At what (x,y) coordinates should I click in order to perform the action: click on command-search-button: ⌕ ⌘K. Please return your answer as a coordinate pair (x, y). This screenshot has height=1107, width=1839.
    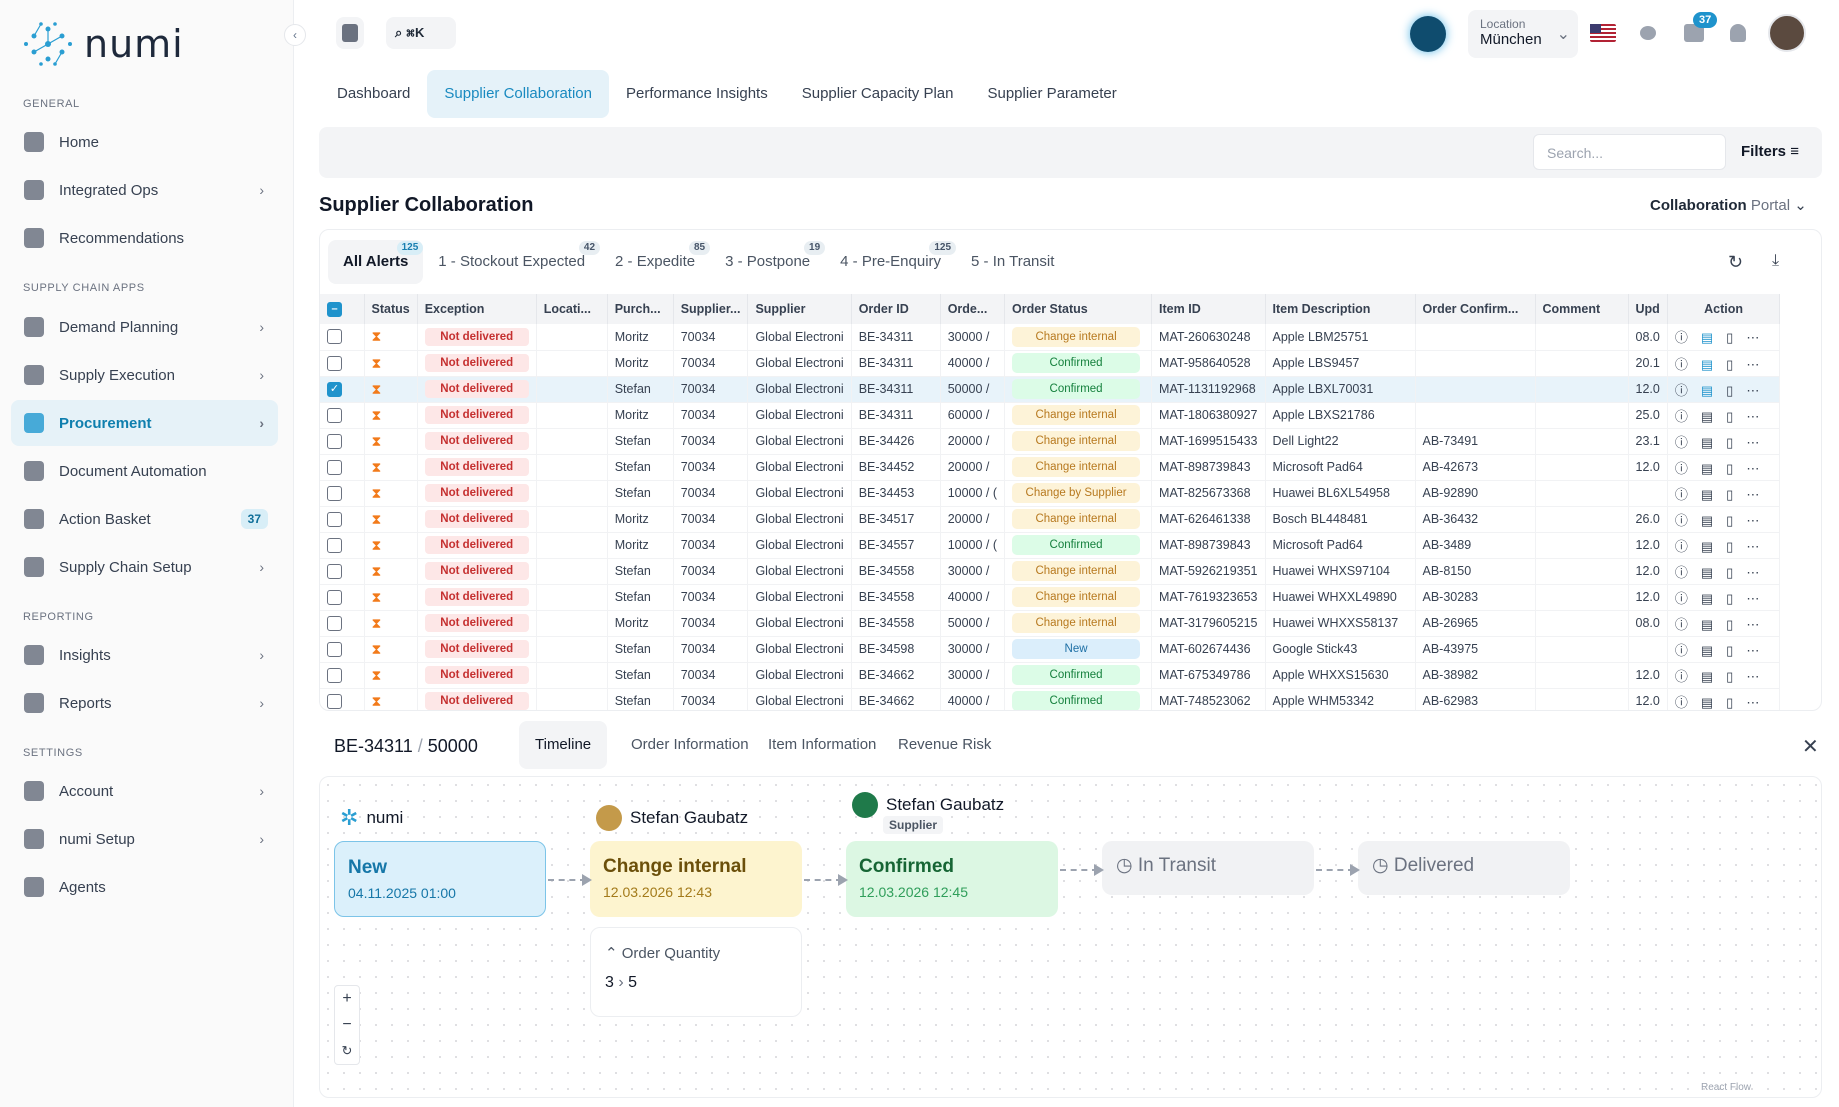
    Looking at the image, I should click on (421, 33).